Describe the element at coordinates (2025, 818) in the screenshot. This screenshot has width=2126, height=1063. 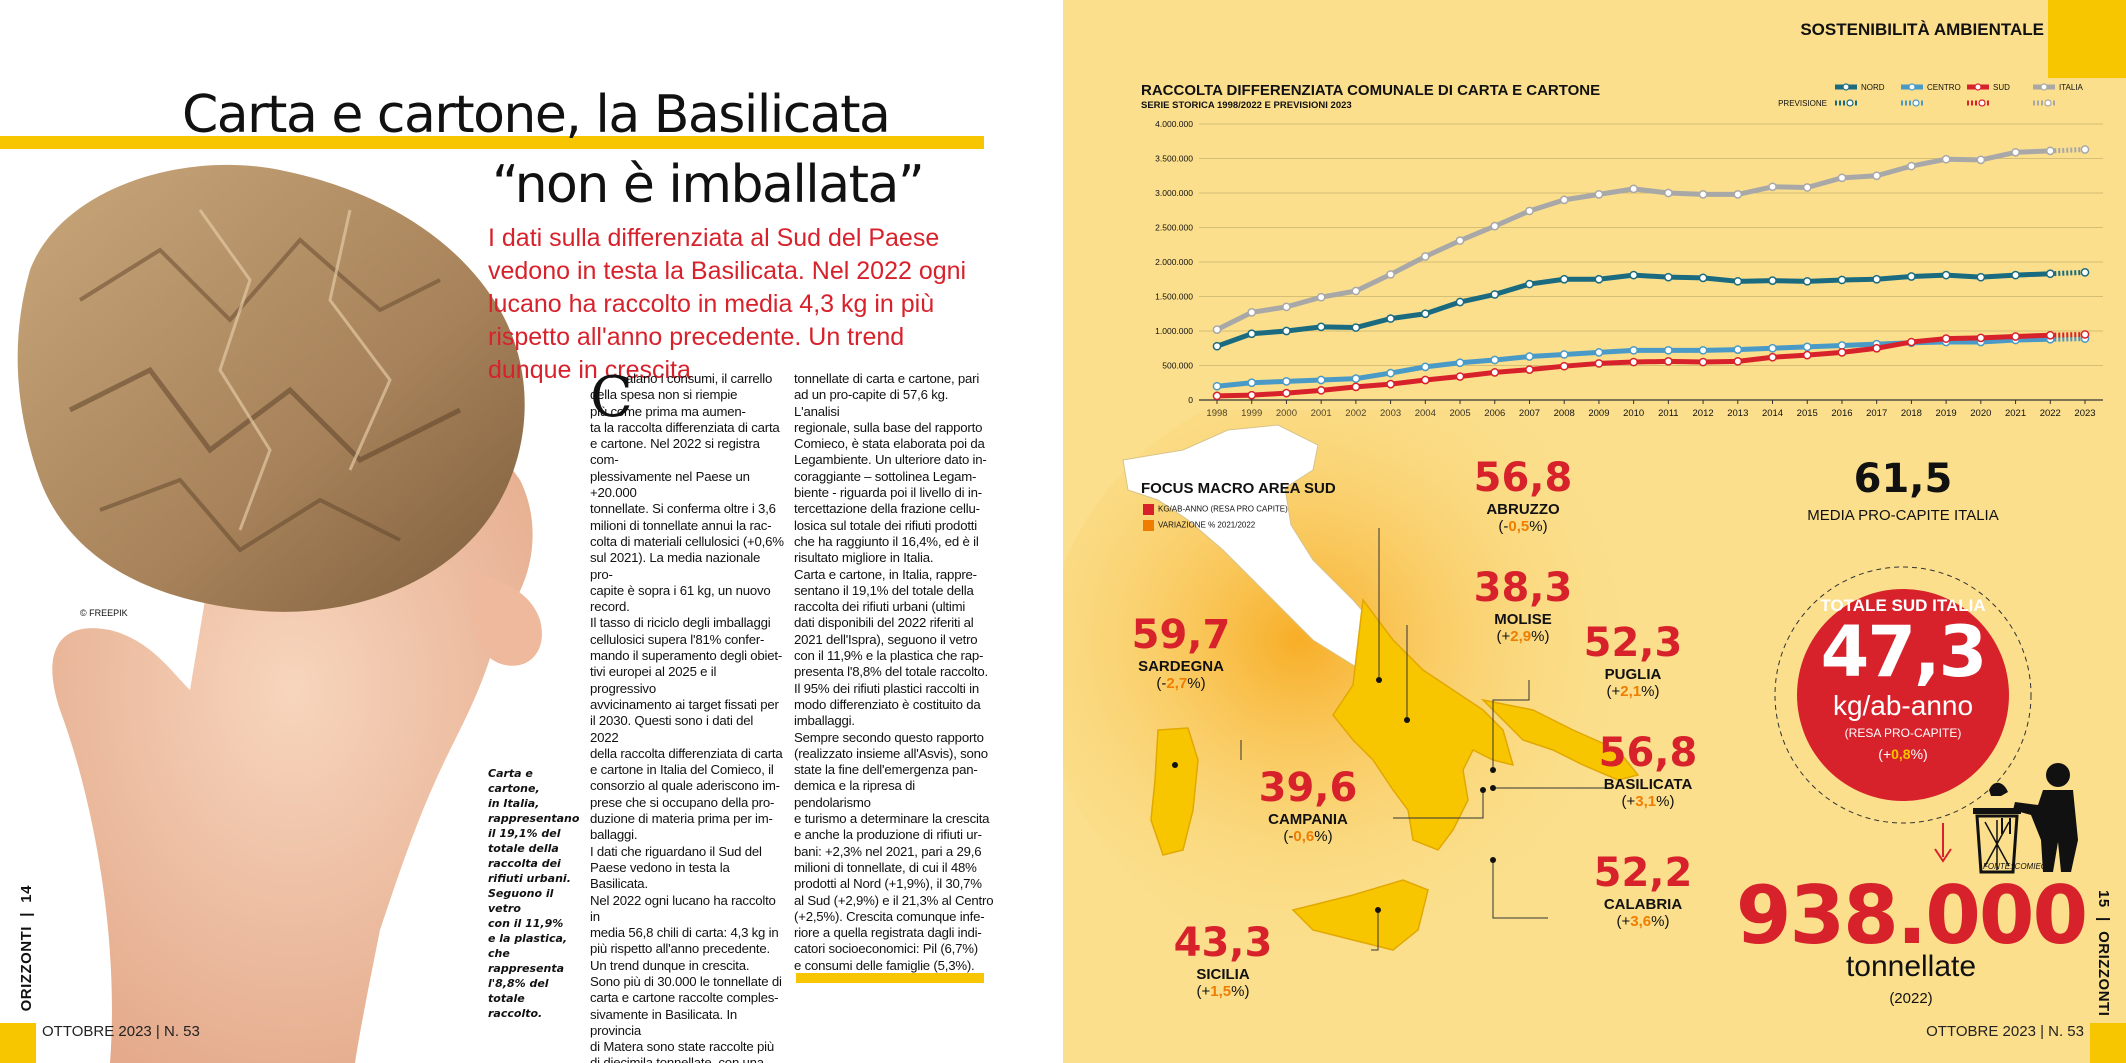
I see `person-trash-bin-icon` at that location.